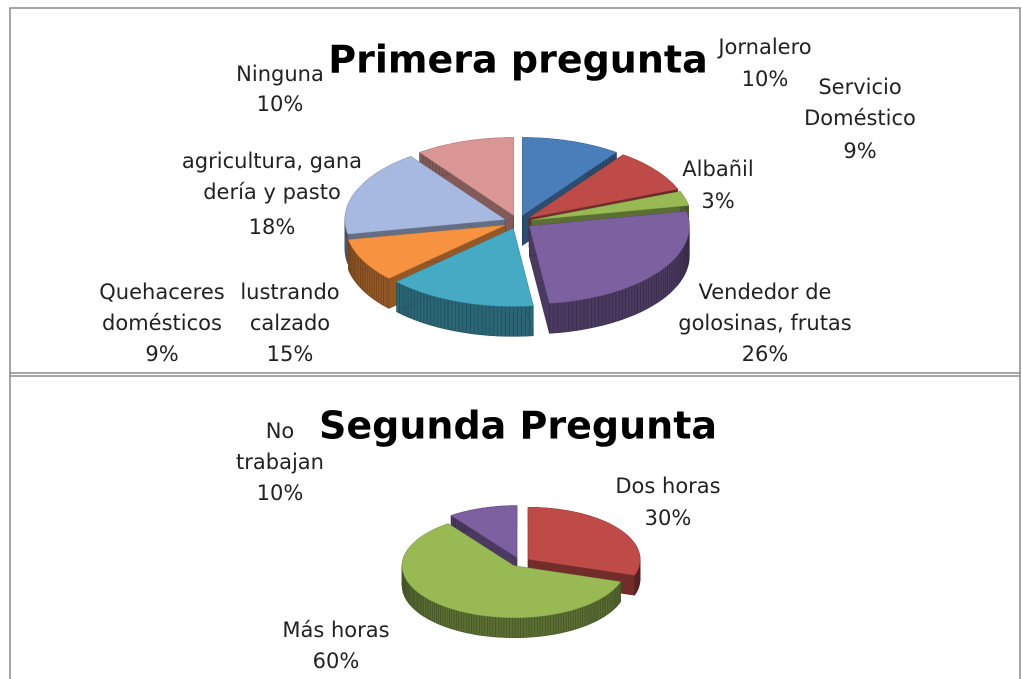  Describe the element at coordinates (859, 87) in the screenshot. I see `label-line: Servicio` at that location.